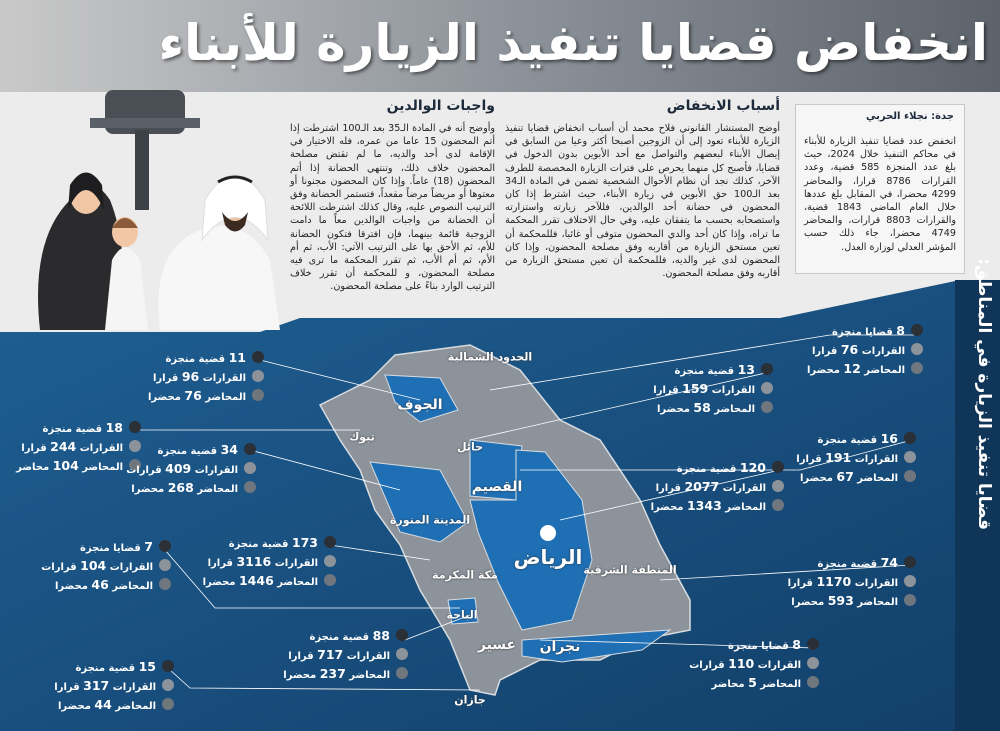  What do you see at coordinates (33, 467) in the screenshot?
I see `stat-unit: محاضر` at bounding box center [33, 467].